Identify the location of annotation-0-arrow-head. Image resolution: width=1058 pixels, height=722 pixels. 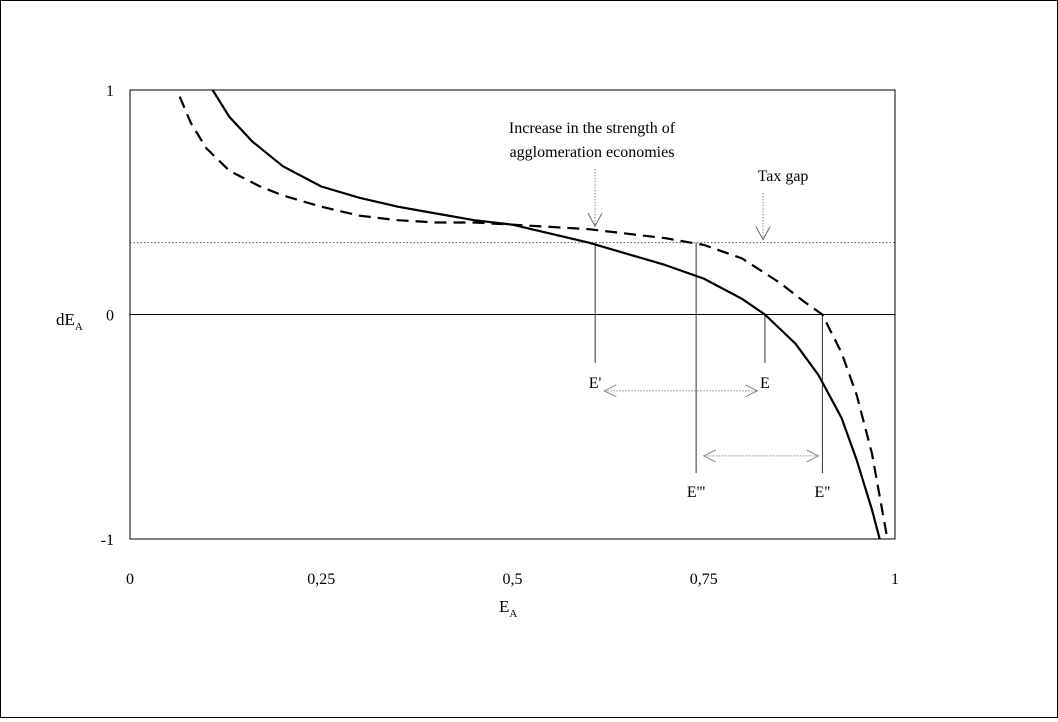
(595, 220).